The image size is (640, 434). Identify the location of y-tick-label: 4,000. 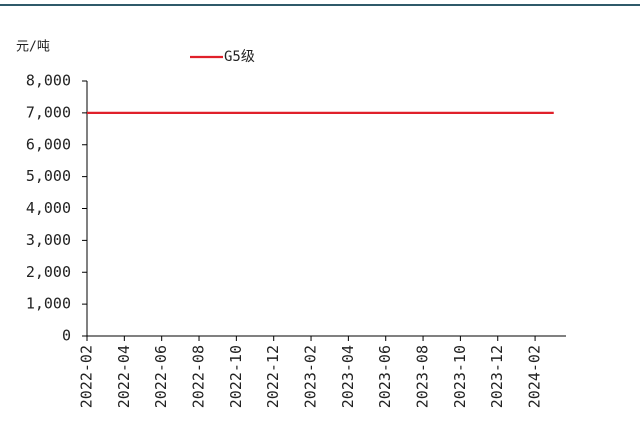
(48, 208).